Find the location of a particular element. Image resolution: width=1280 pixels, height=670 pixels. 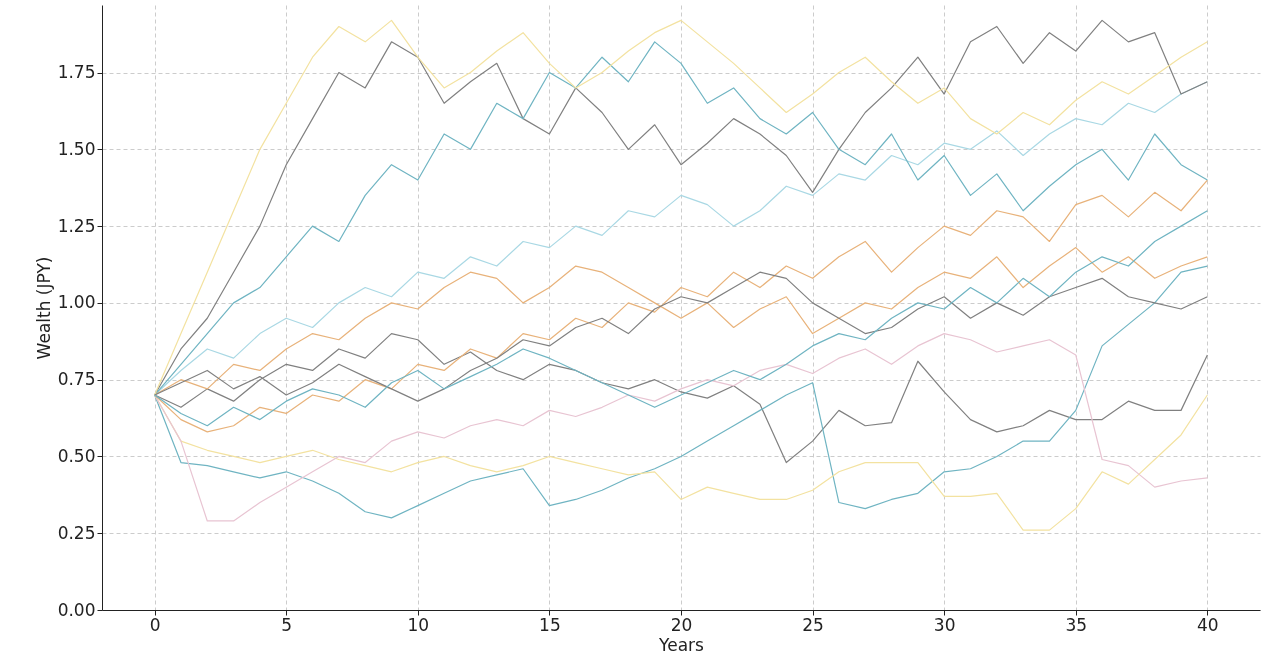

y-tick-label: 0.25 is located at coordinates (76, 532).